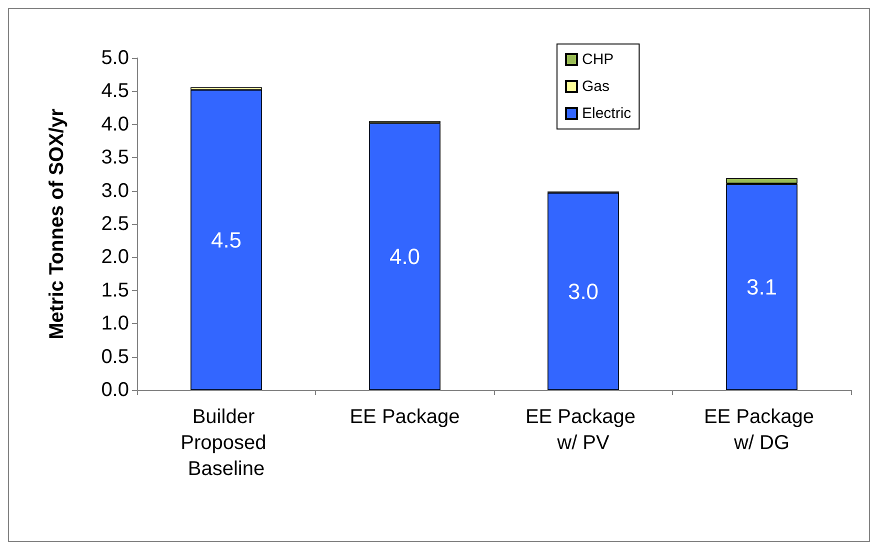 The width and height of the screenshot is (878, 550). Describe the element at coordinates (115, 224) in the screenshot. I see `y-tick-label: 2.5` at that location.